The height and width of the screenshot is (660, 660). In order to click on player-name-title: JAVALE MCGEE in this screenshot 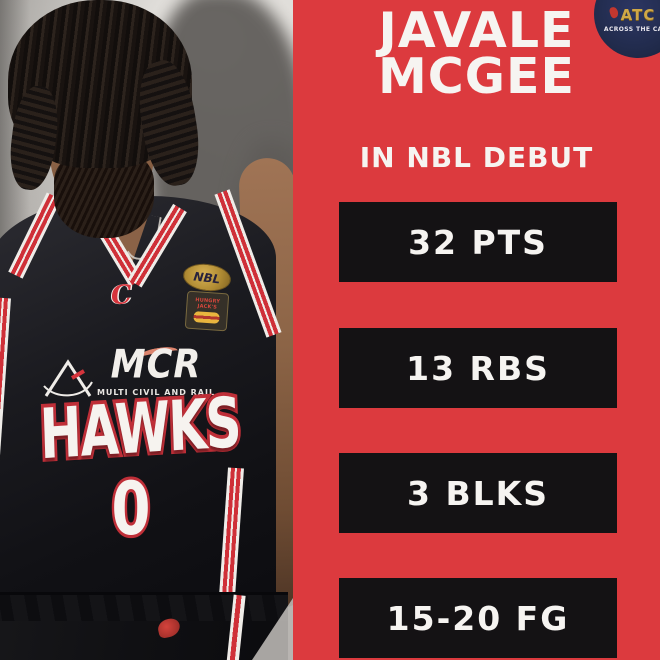, I will do `click(476, 53)`.